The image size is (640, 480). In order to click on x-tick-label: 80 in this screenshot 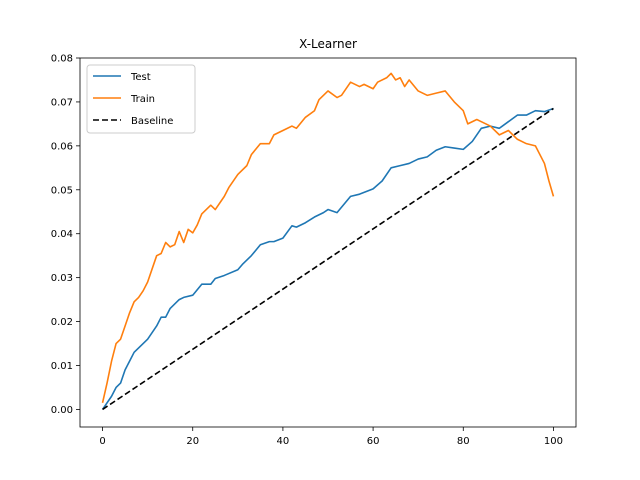, I will do `click(463, 441)`.